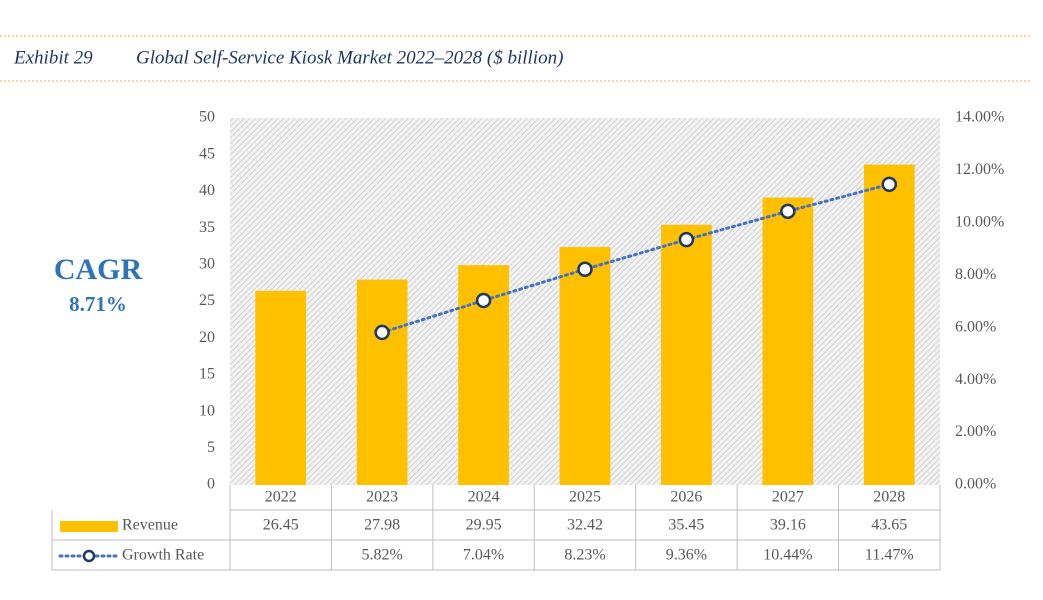 This screenshot has height=600, width=1043. Describe the element at coordinates (584, 555) in the screenshot. I see `table-value: 8.23%` at that location.